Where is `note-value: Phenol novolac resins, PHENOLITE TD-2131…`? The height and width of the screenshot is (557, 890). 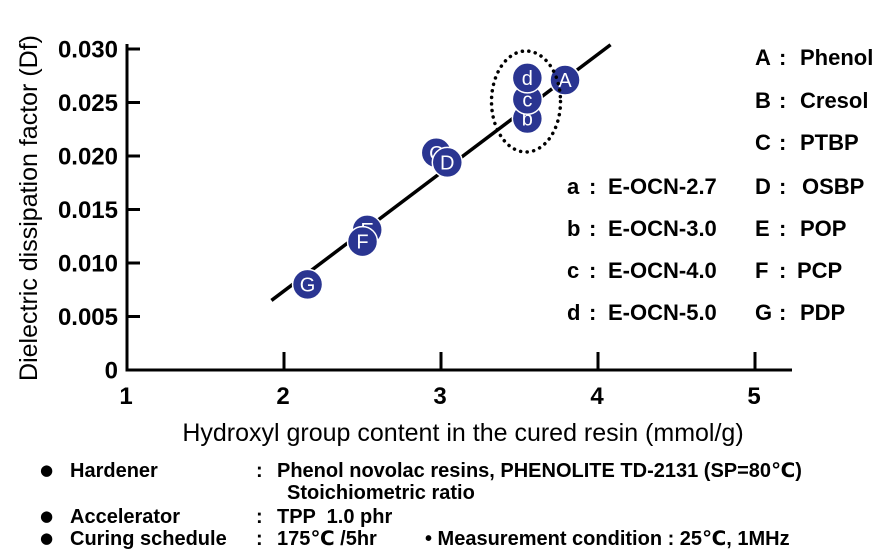
note-value: Phenol novolac resins, PHENOLITE TD-2131… is located at coordinates (539, 471).